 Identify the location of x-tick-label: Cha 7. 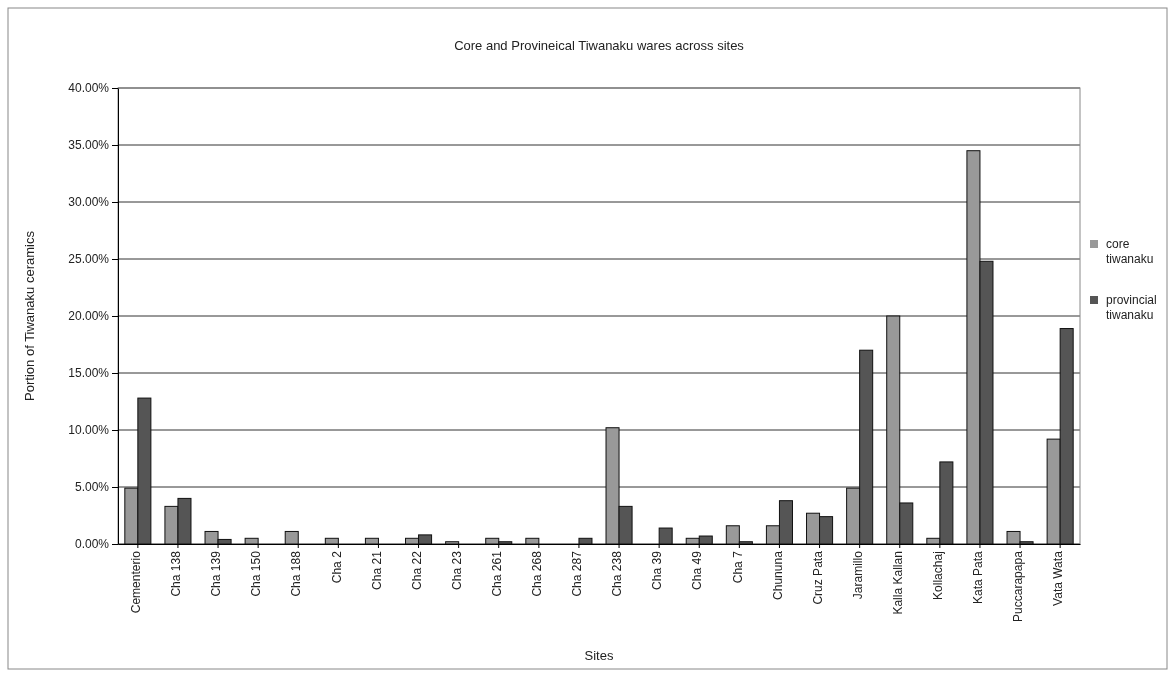
(737, 567).